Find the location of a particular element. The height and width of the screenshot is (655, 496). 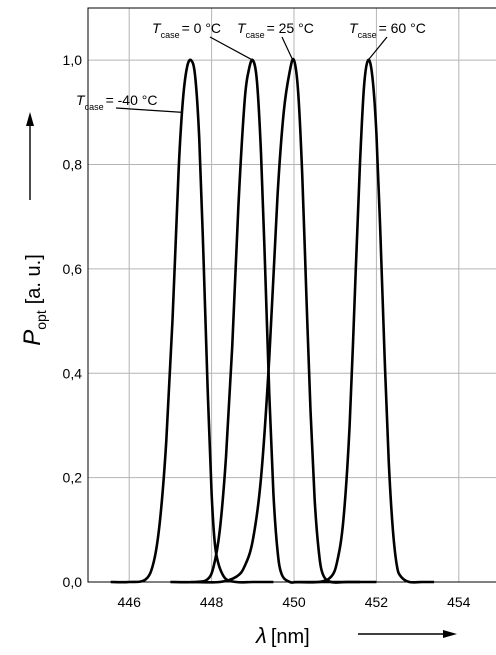

svg-text:Popt[a. u.]: Popt [a. u.] is located at coordinates (34, 300).